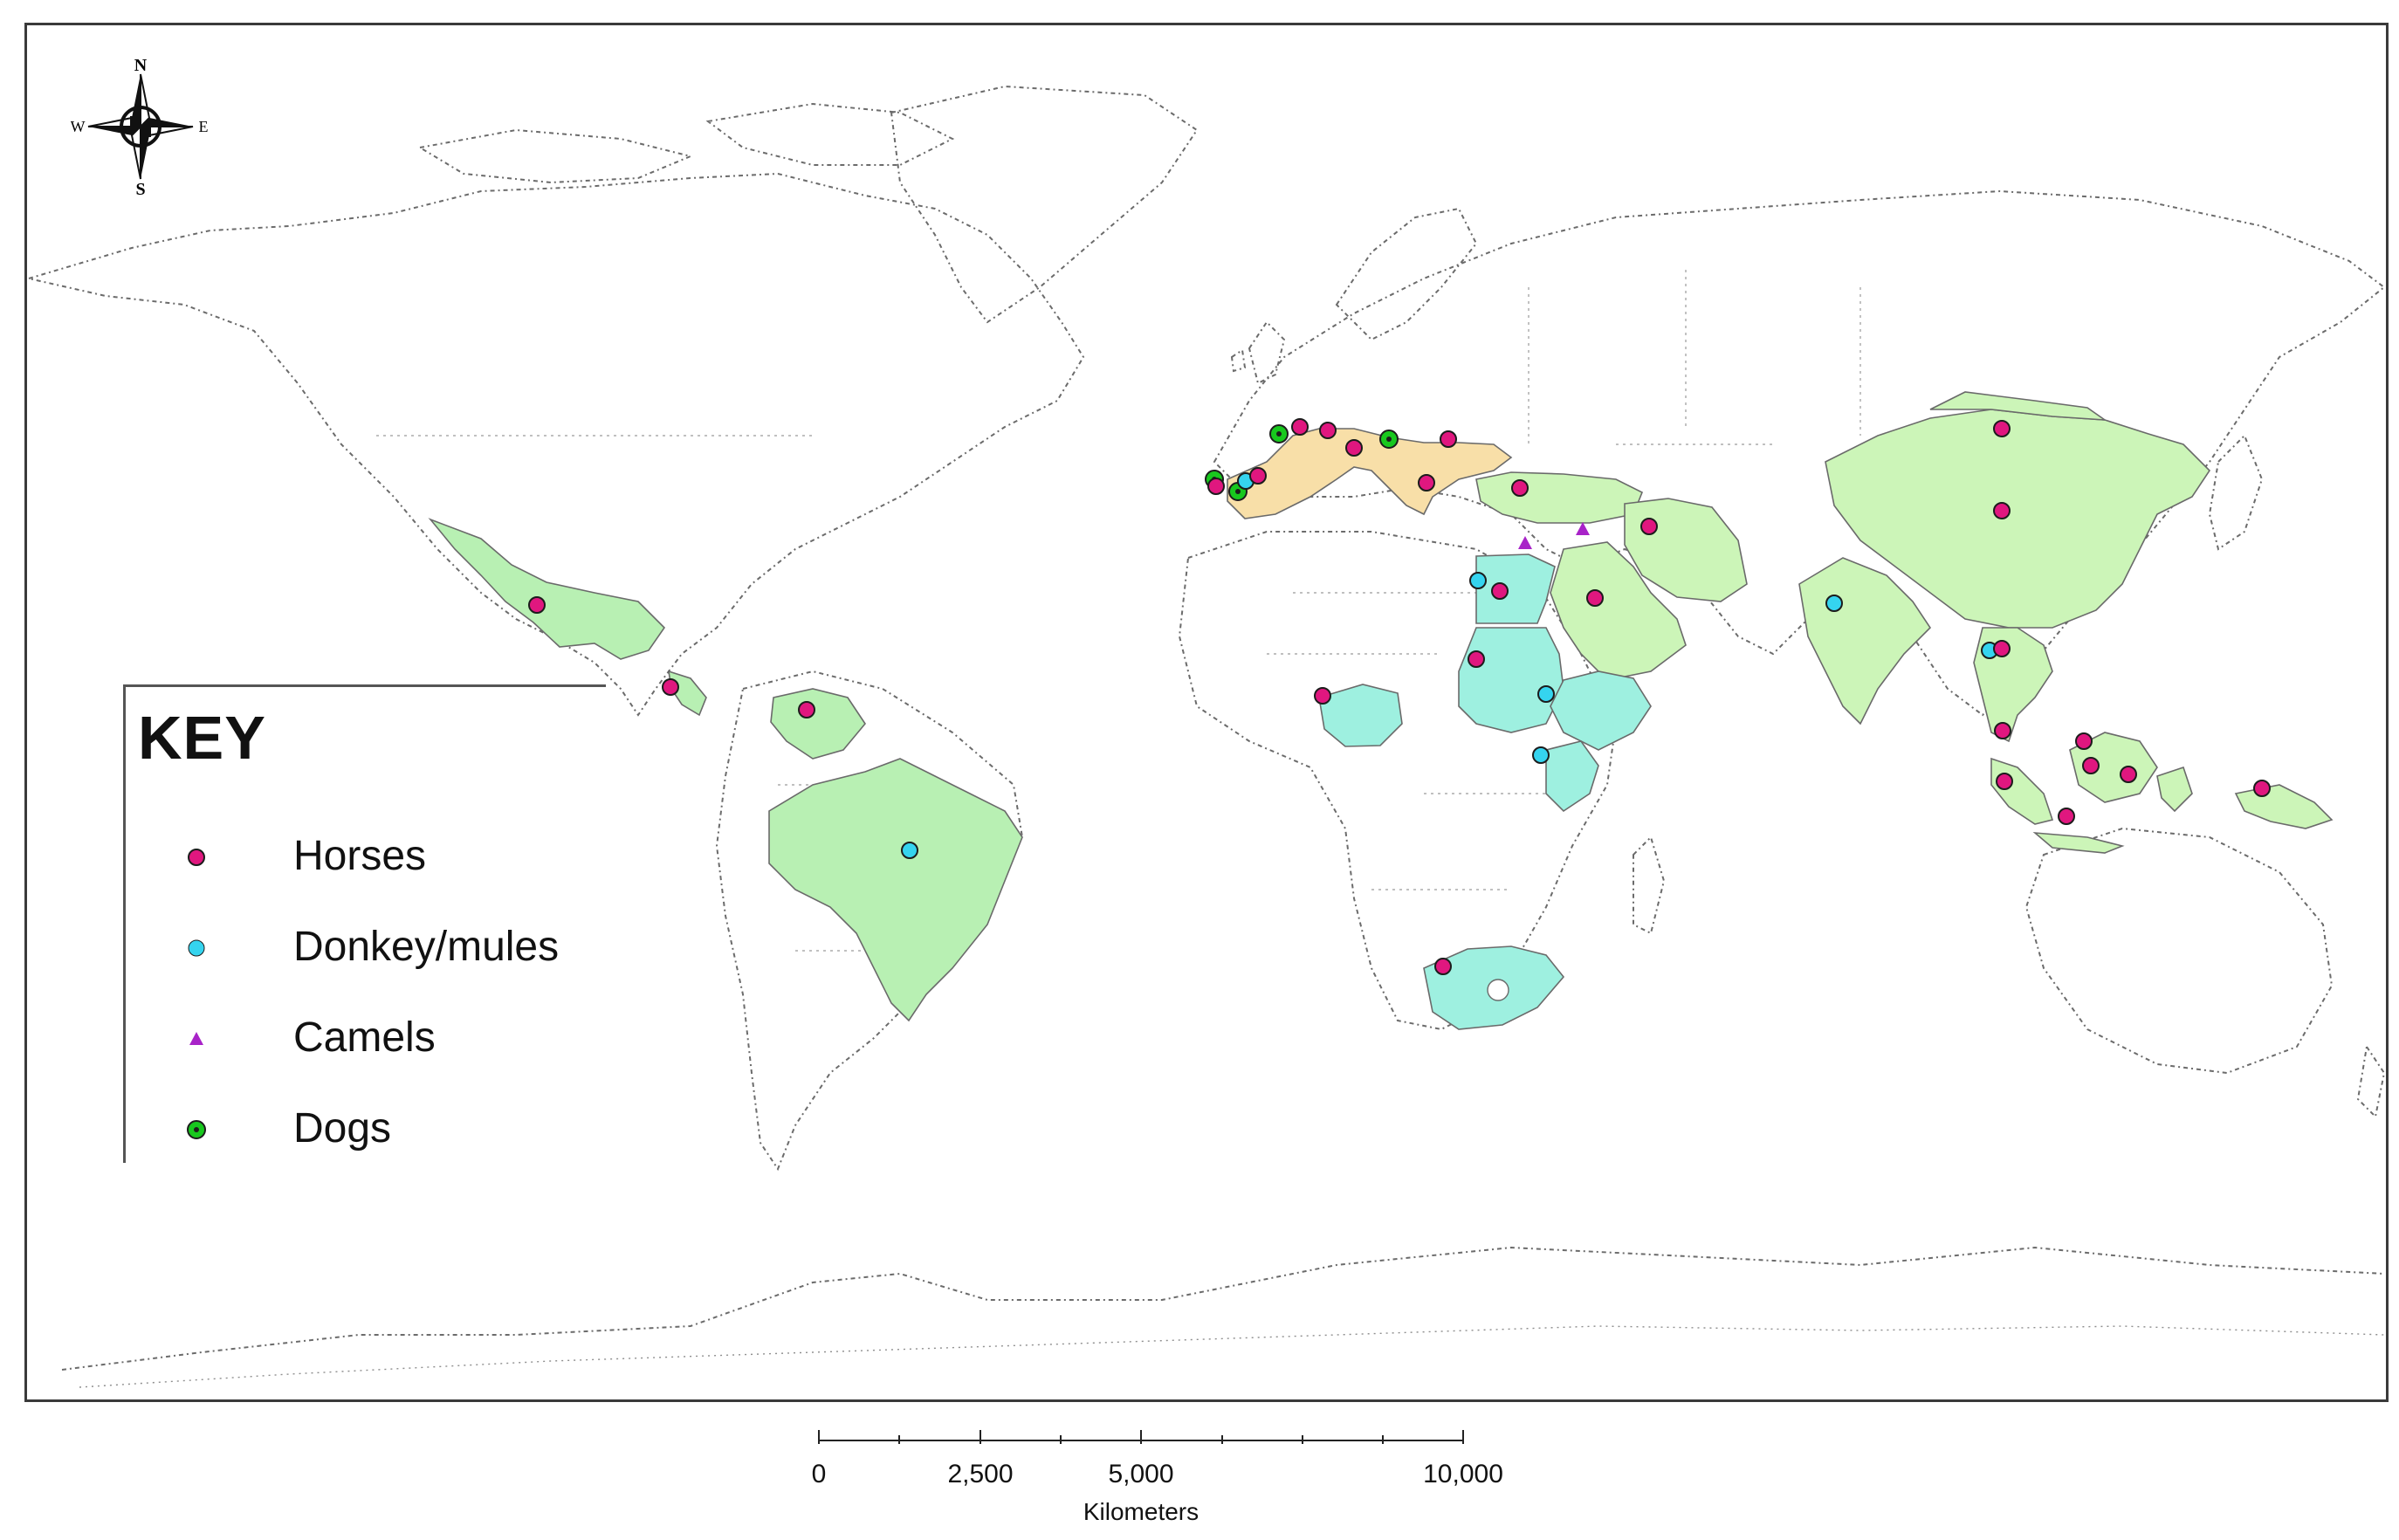 The image size is (2399, 1540). I want to click on country-ethiopia, so click(1601, 710).